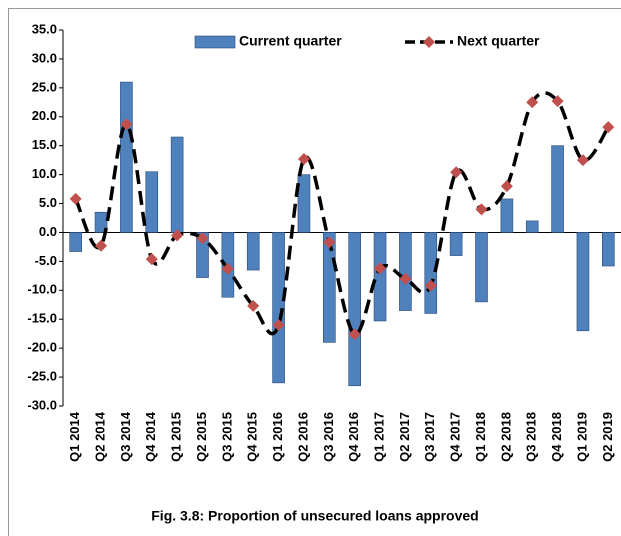 The height and width of the screenshot is (536, 621). I want to click on y-tick-label: -5.0, so click(46, 260).